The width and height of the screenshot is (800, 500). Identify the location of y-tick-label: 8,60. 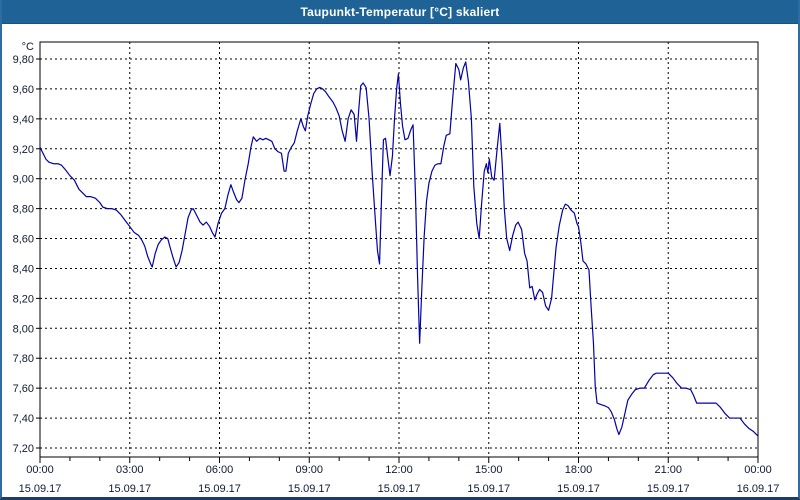
(23, 240).